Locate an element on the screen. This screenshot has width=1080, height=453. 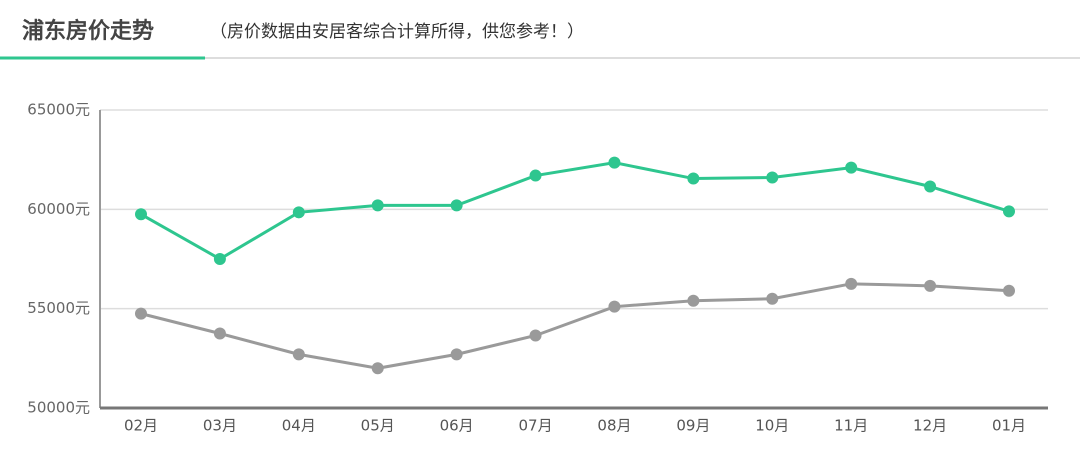
x-tick-label: 03月 is located at coordinates (220, 426).